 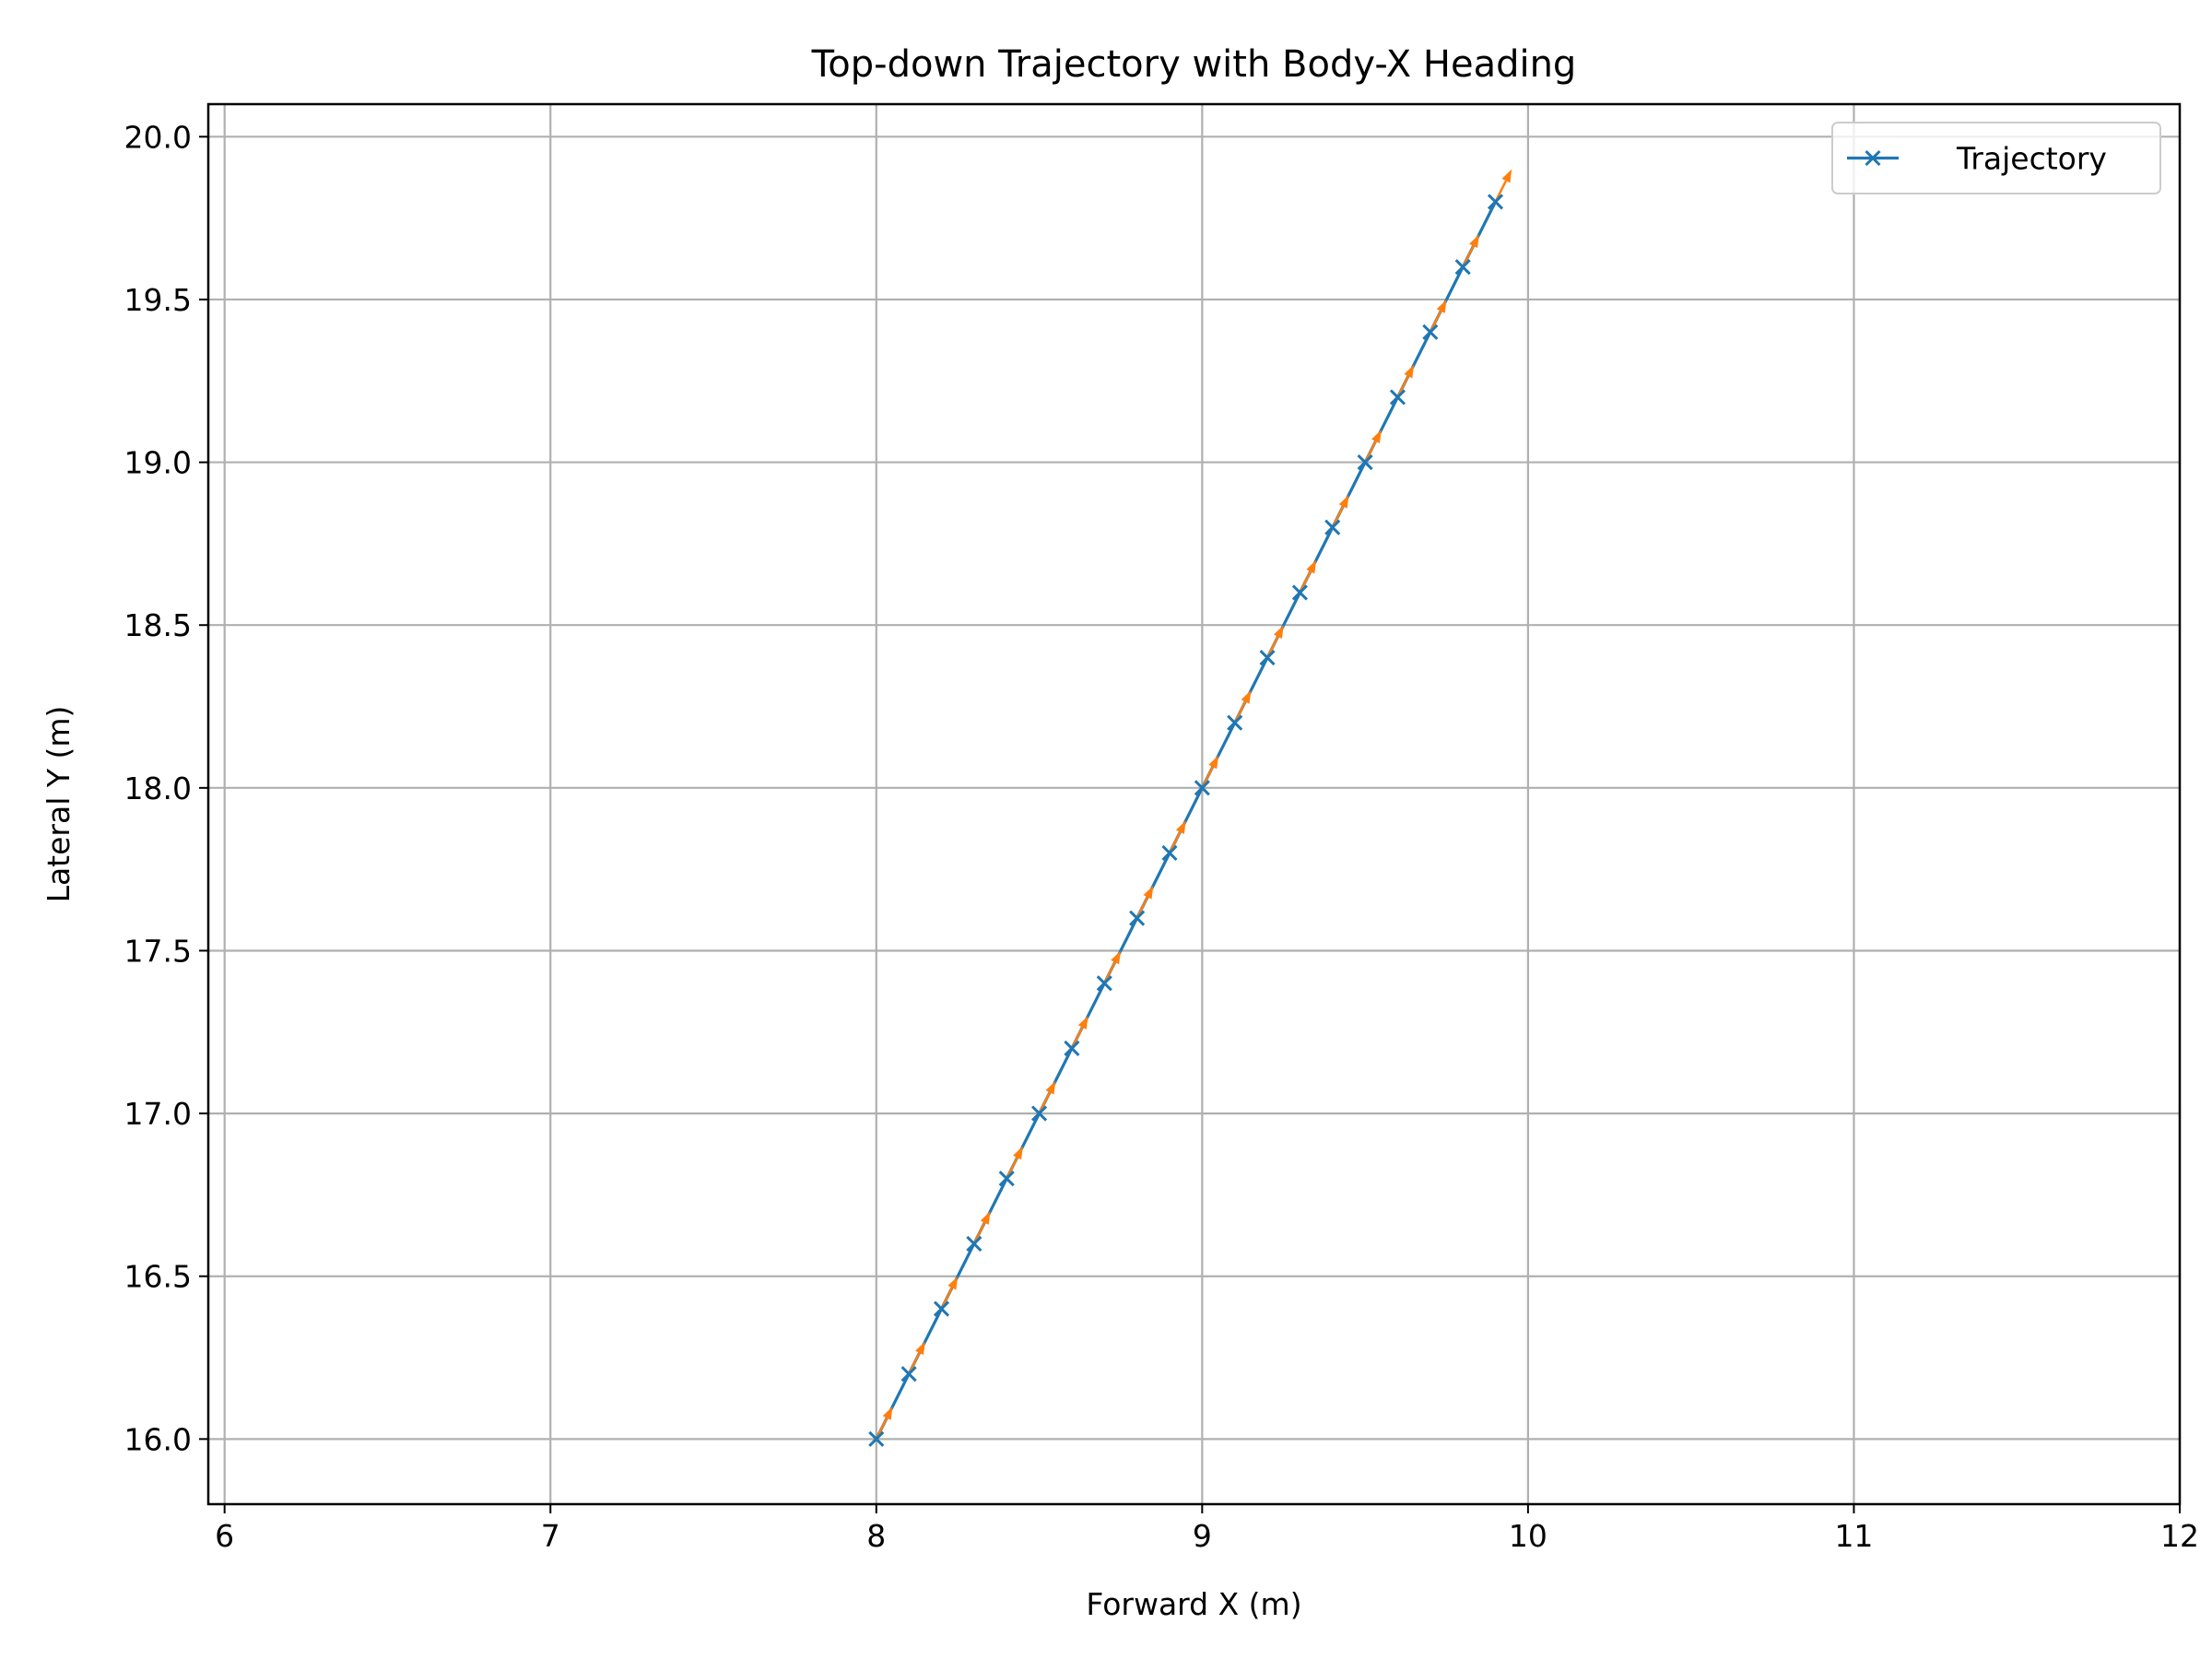 What do you see at coordinates (2179, 1536) in the screenshot?
I see `x-tick-label: 12` at bounding box center [2179, 1536].